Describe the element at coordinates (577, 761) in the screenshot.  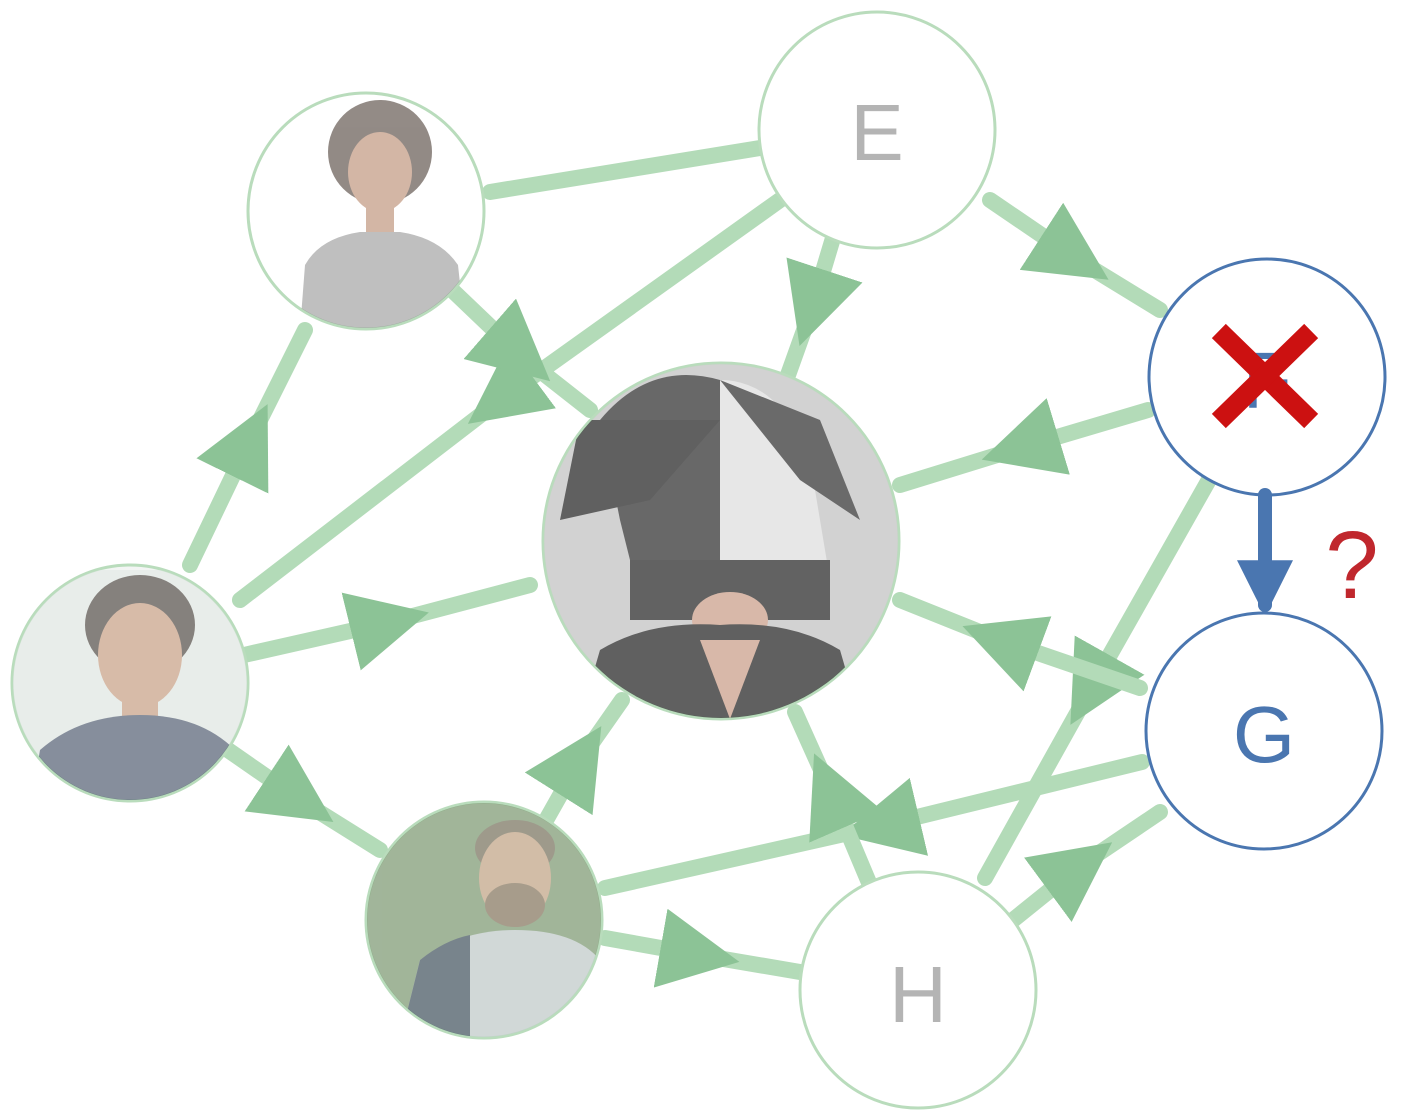
I see `edge-bearded-to-center` at that location.